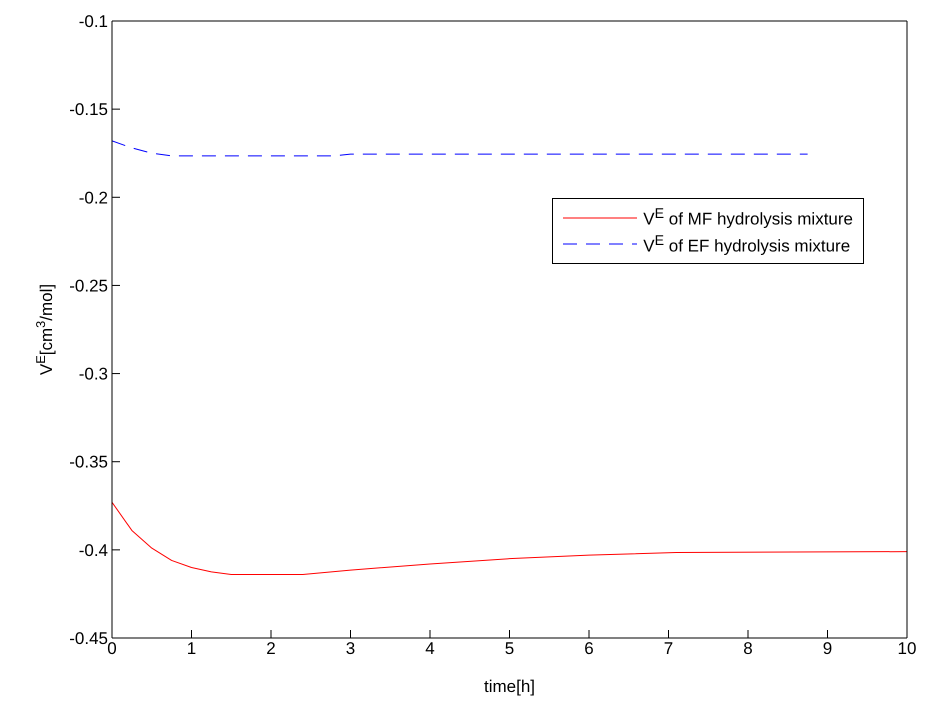 The width and height of the screenshot is (932, 718). I want to click on y-tick-label: -0.4, so click(93, 550).